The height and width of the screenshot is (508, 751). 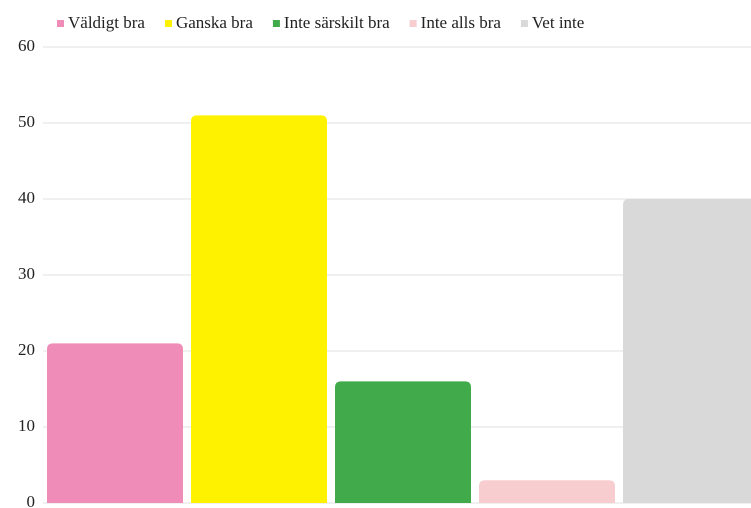 I want to click on y-tick-label: 60, so click(x=26, y=45).